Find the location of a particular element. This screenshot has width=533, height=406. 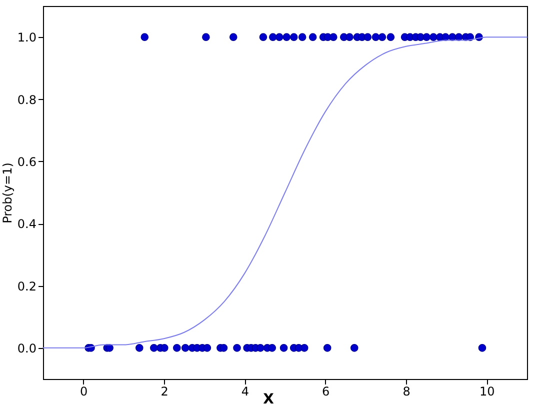

x-axis-title: X is located at coordinates (268, 399).